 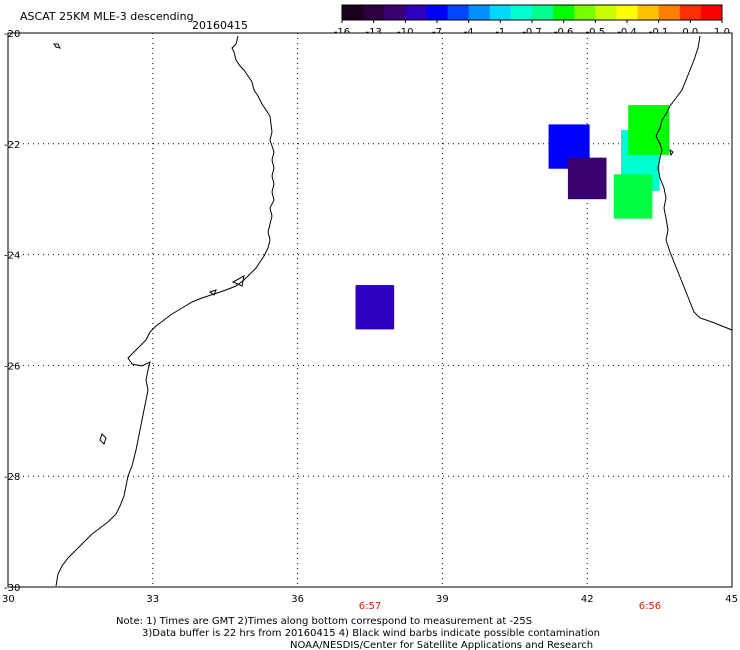 What do you see at coordinates (510, 606) in the screenshot?
I see `time-labels: 6:57 6:56` at bounding box center [510, 606].